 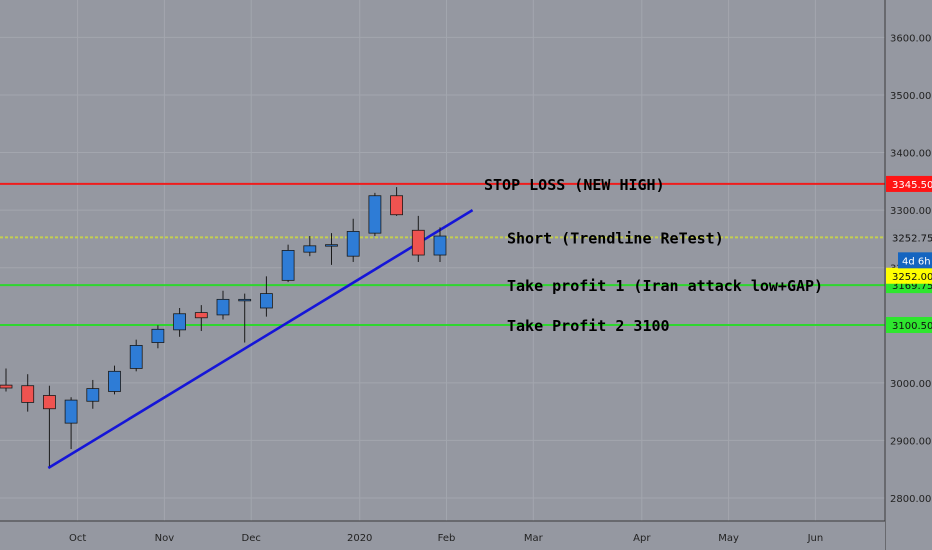 I want to click on price-label: 3169.75, so click(x=912, y=286).